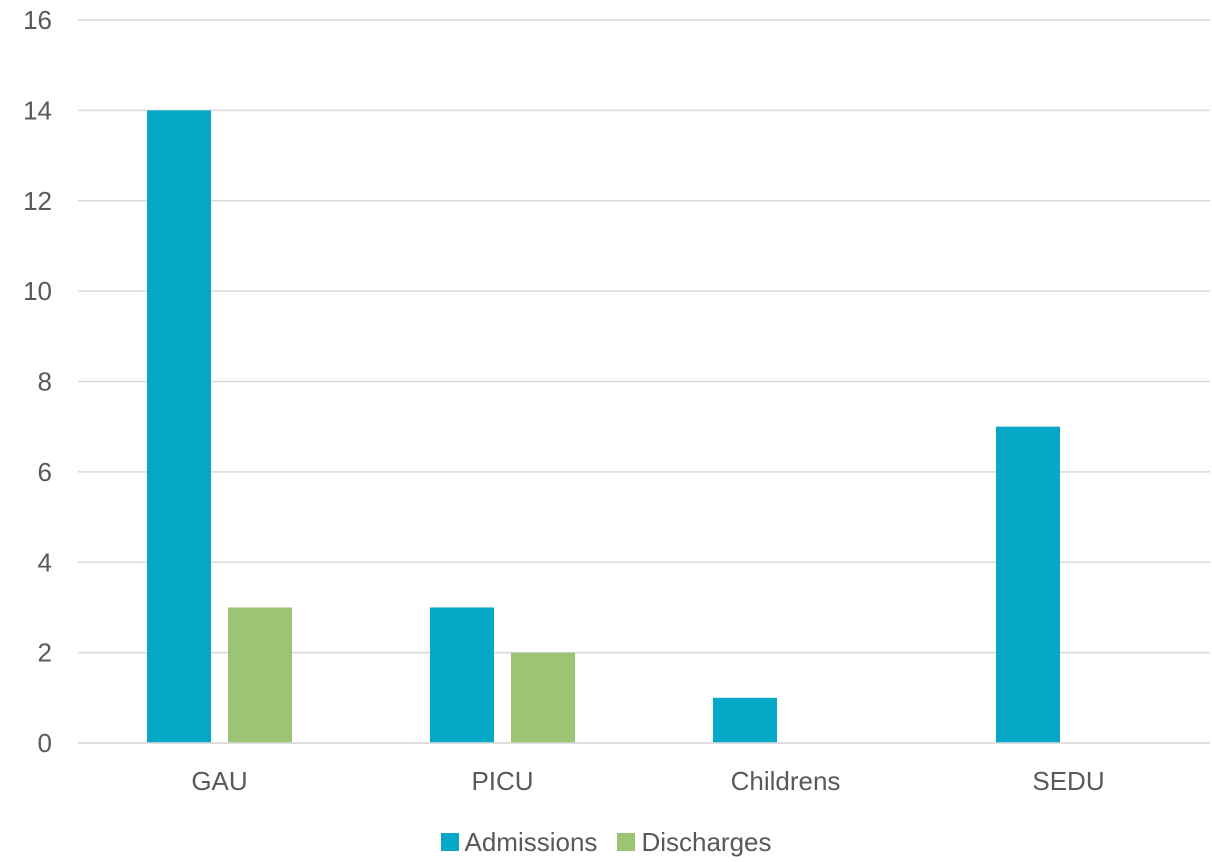  What do you see at coordinates (745, 720) in the screenshot?
I see `bar-admissions-childrens` at bounding box center [745, 720].